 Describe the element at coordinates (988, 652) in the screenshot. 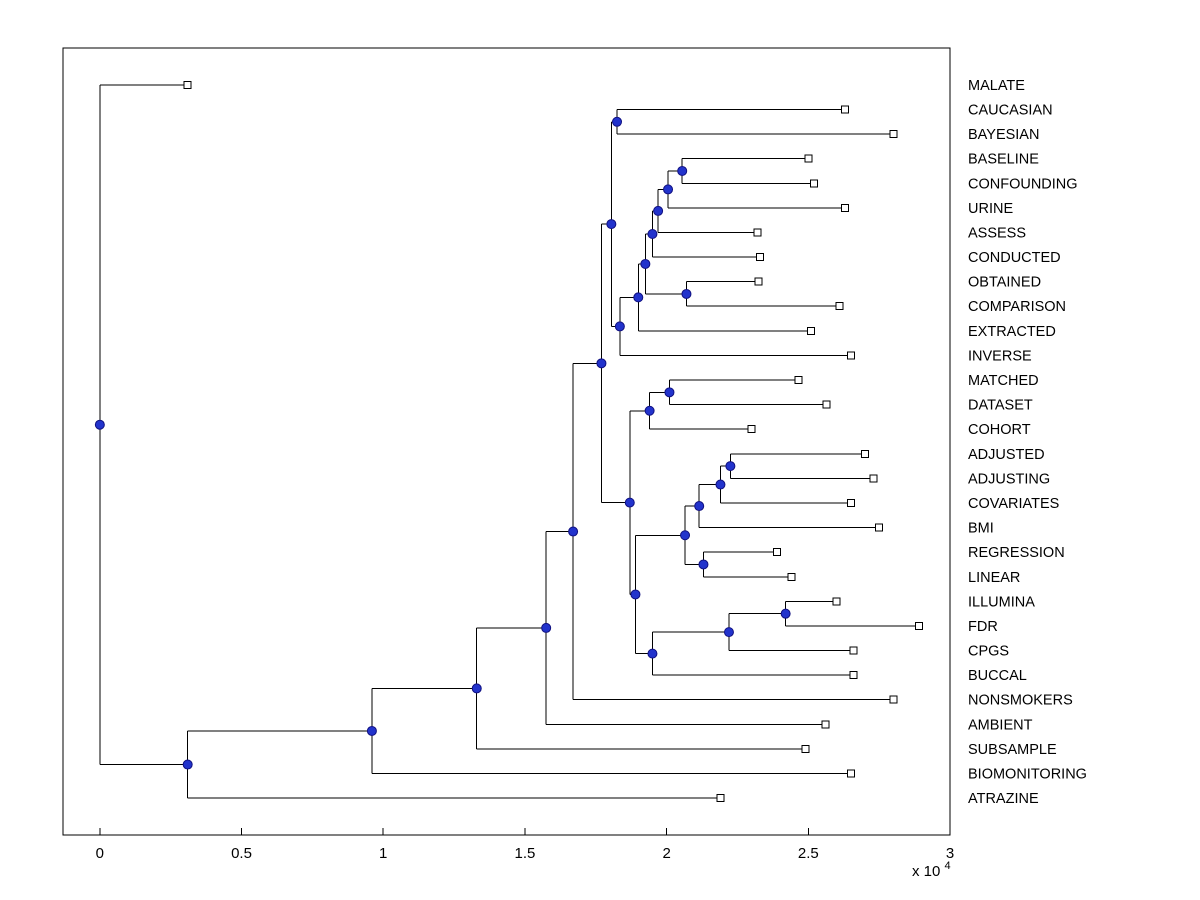

I see `leaf-label: CPGS` at that location.